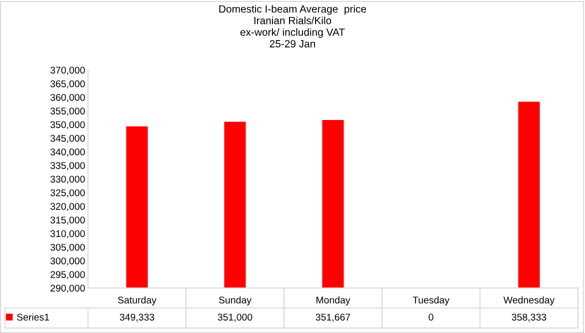 This screenshot has height=333, width=585. I want to click on data-label: 351,000, so click(235, 318).